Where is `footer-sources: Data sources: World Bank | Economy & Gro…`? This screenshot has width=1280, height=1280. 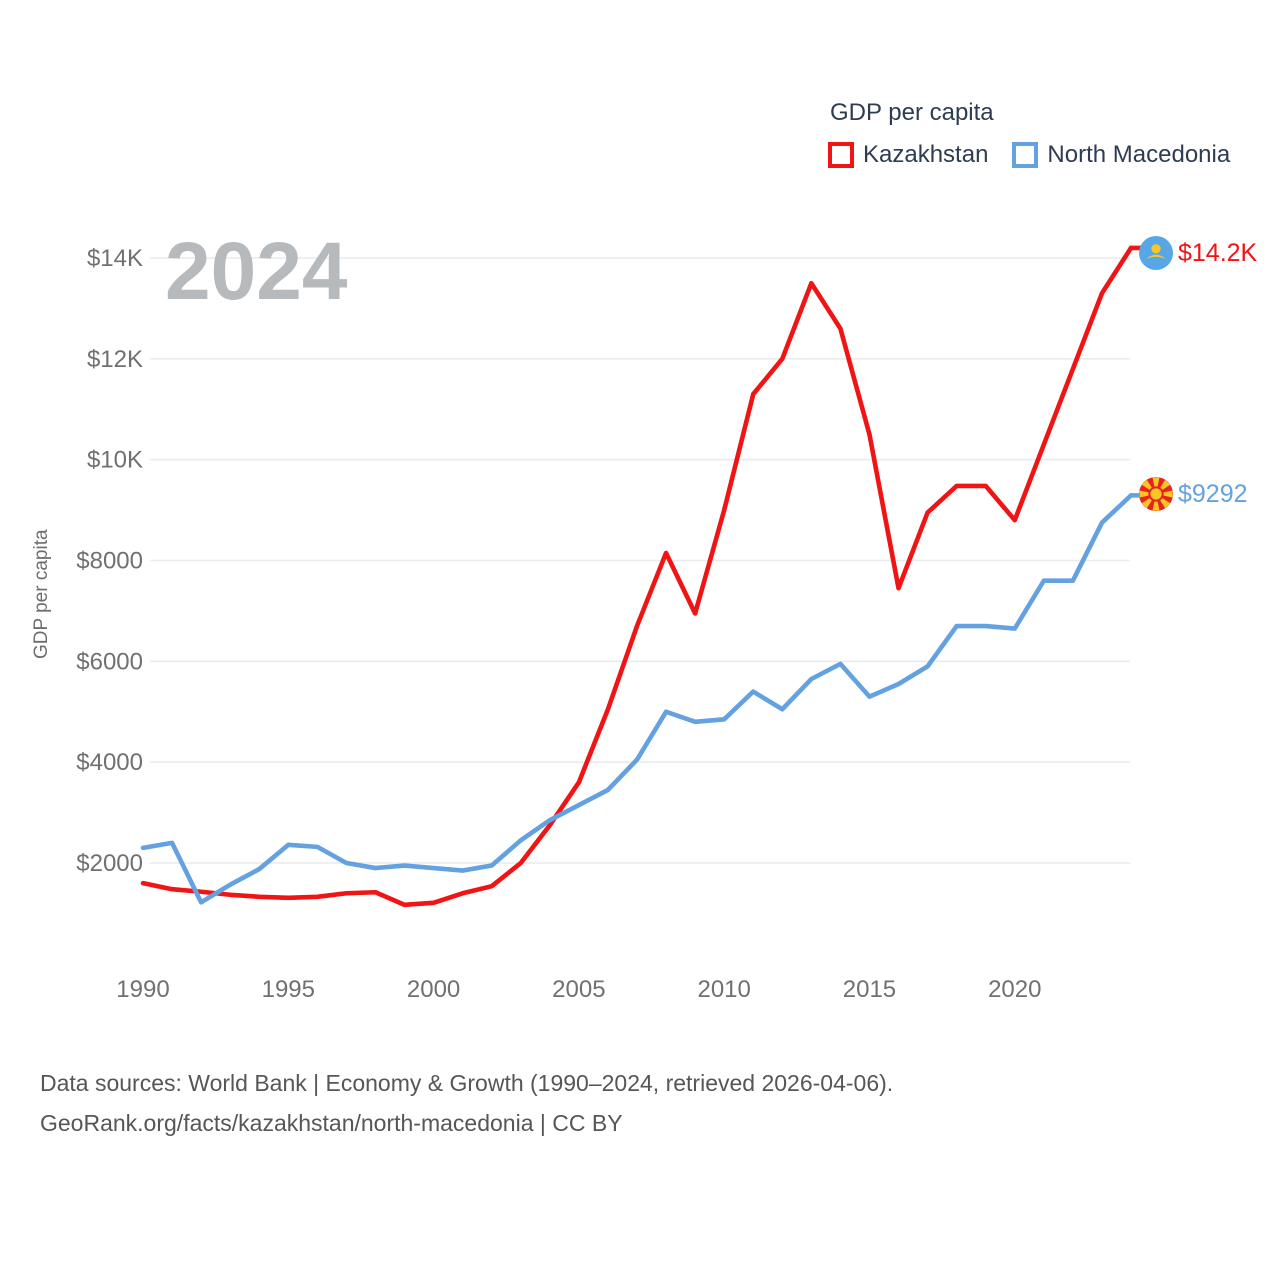
footer-sources: Data sources: World Bank | Economy & Gro… is located at coordinates (467, 1083).